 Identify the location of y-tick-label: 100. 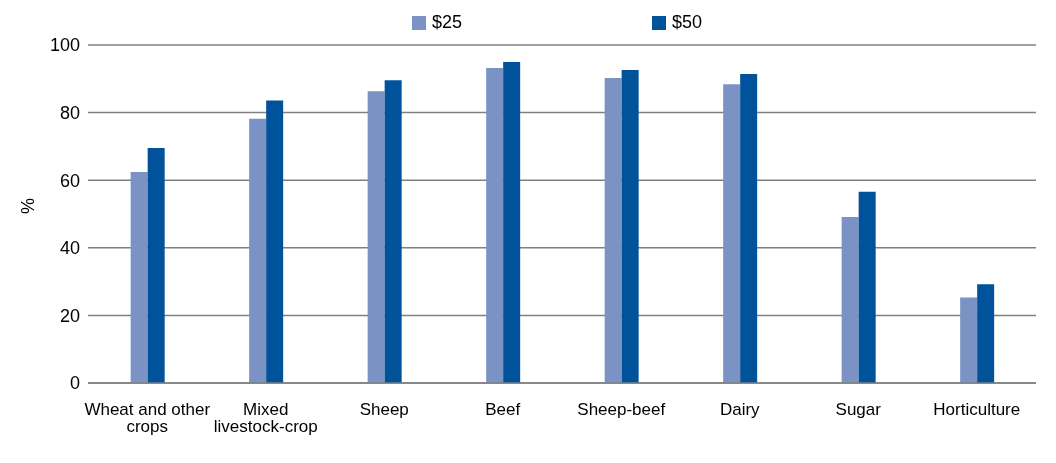
(64, 45).